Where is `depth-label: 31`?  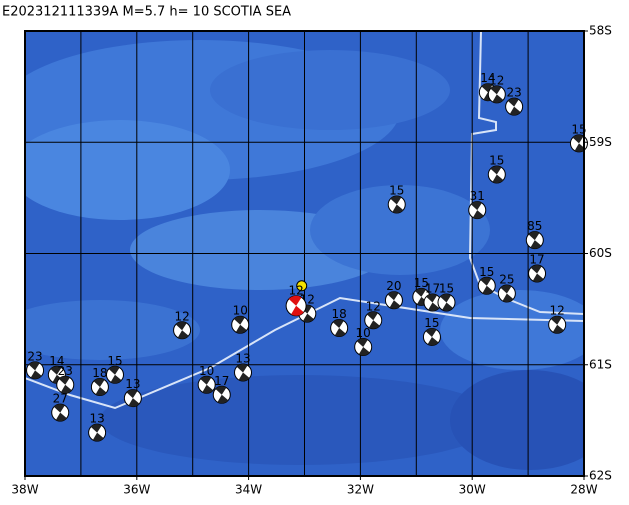 depth-label: 31 is located at coordinates (477, 196).